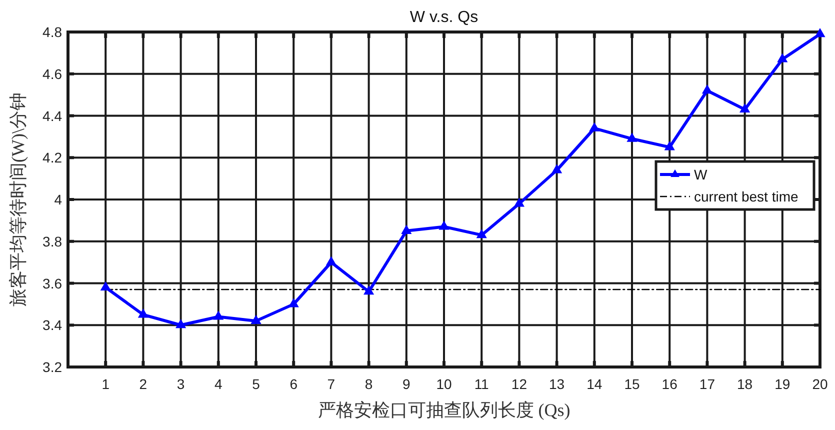 The width and height of the screenshot is (835, 430). Describe the element at coordinates (52, 74) in the screenshot. I see `y-tick-label: 4.6` at that location.